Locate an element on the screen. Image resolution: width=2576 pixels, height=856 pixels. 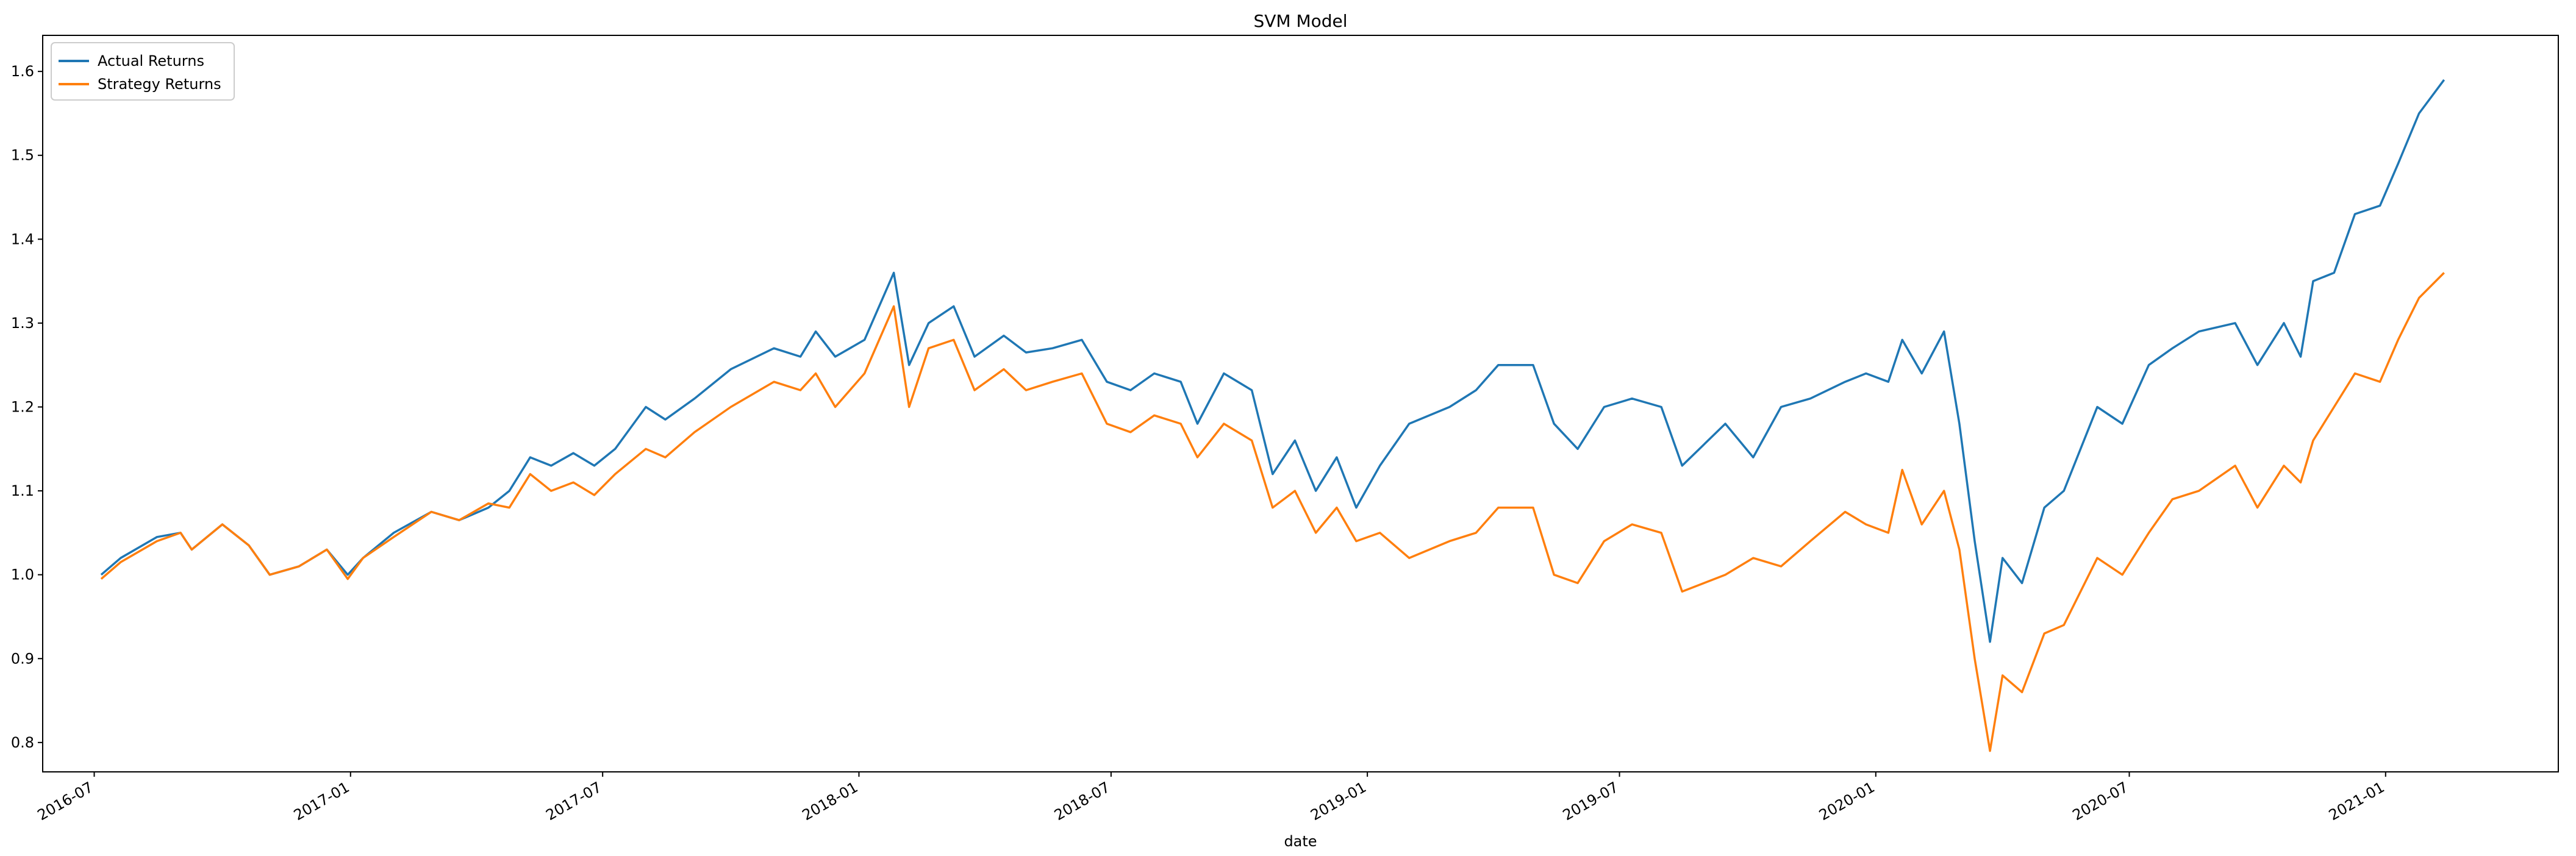
y-tick-label: 0.8 is located at coordinates (22, 742).